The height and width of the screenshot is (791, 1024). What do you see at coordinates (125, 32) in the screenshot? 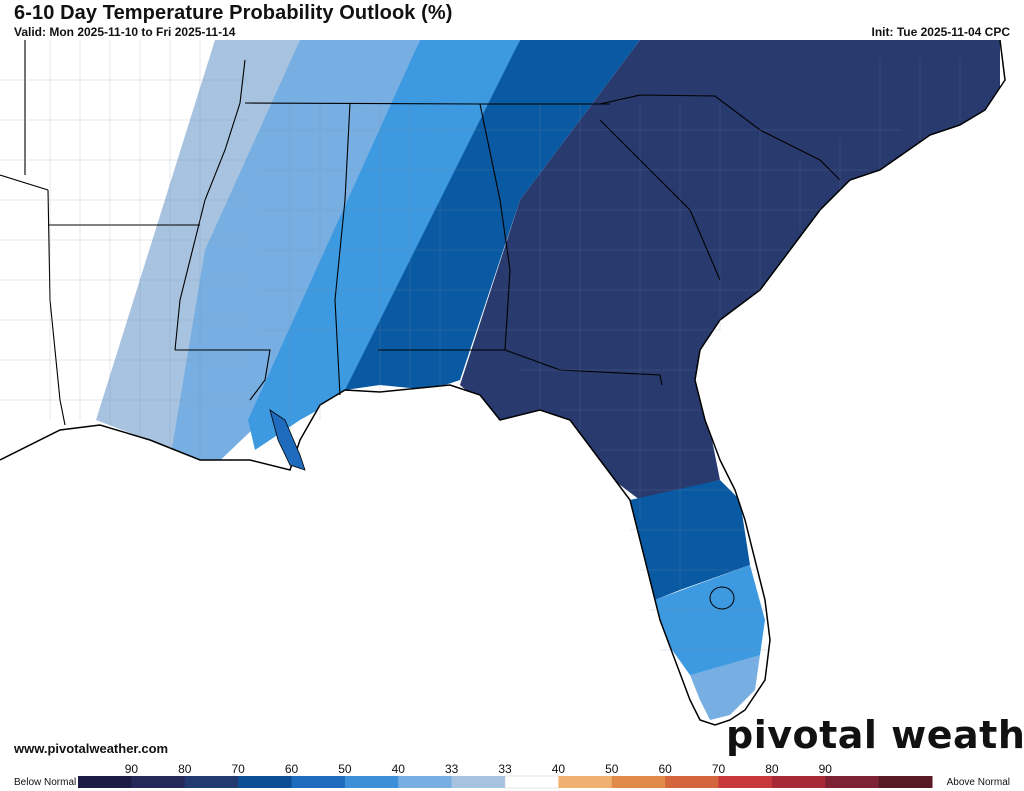
I see `valid-period: Valid: Mon 2025-11-10 to Fri 2025-11-14` at bounding box center [125, 32].